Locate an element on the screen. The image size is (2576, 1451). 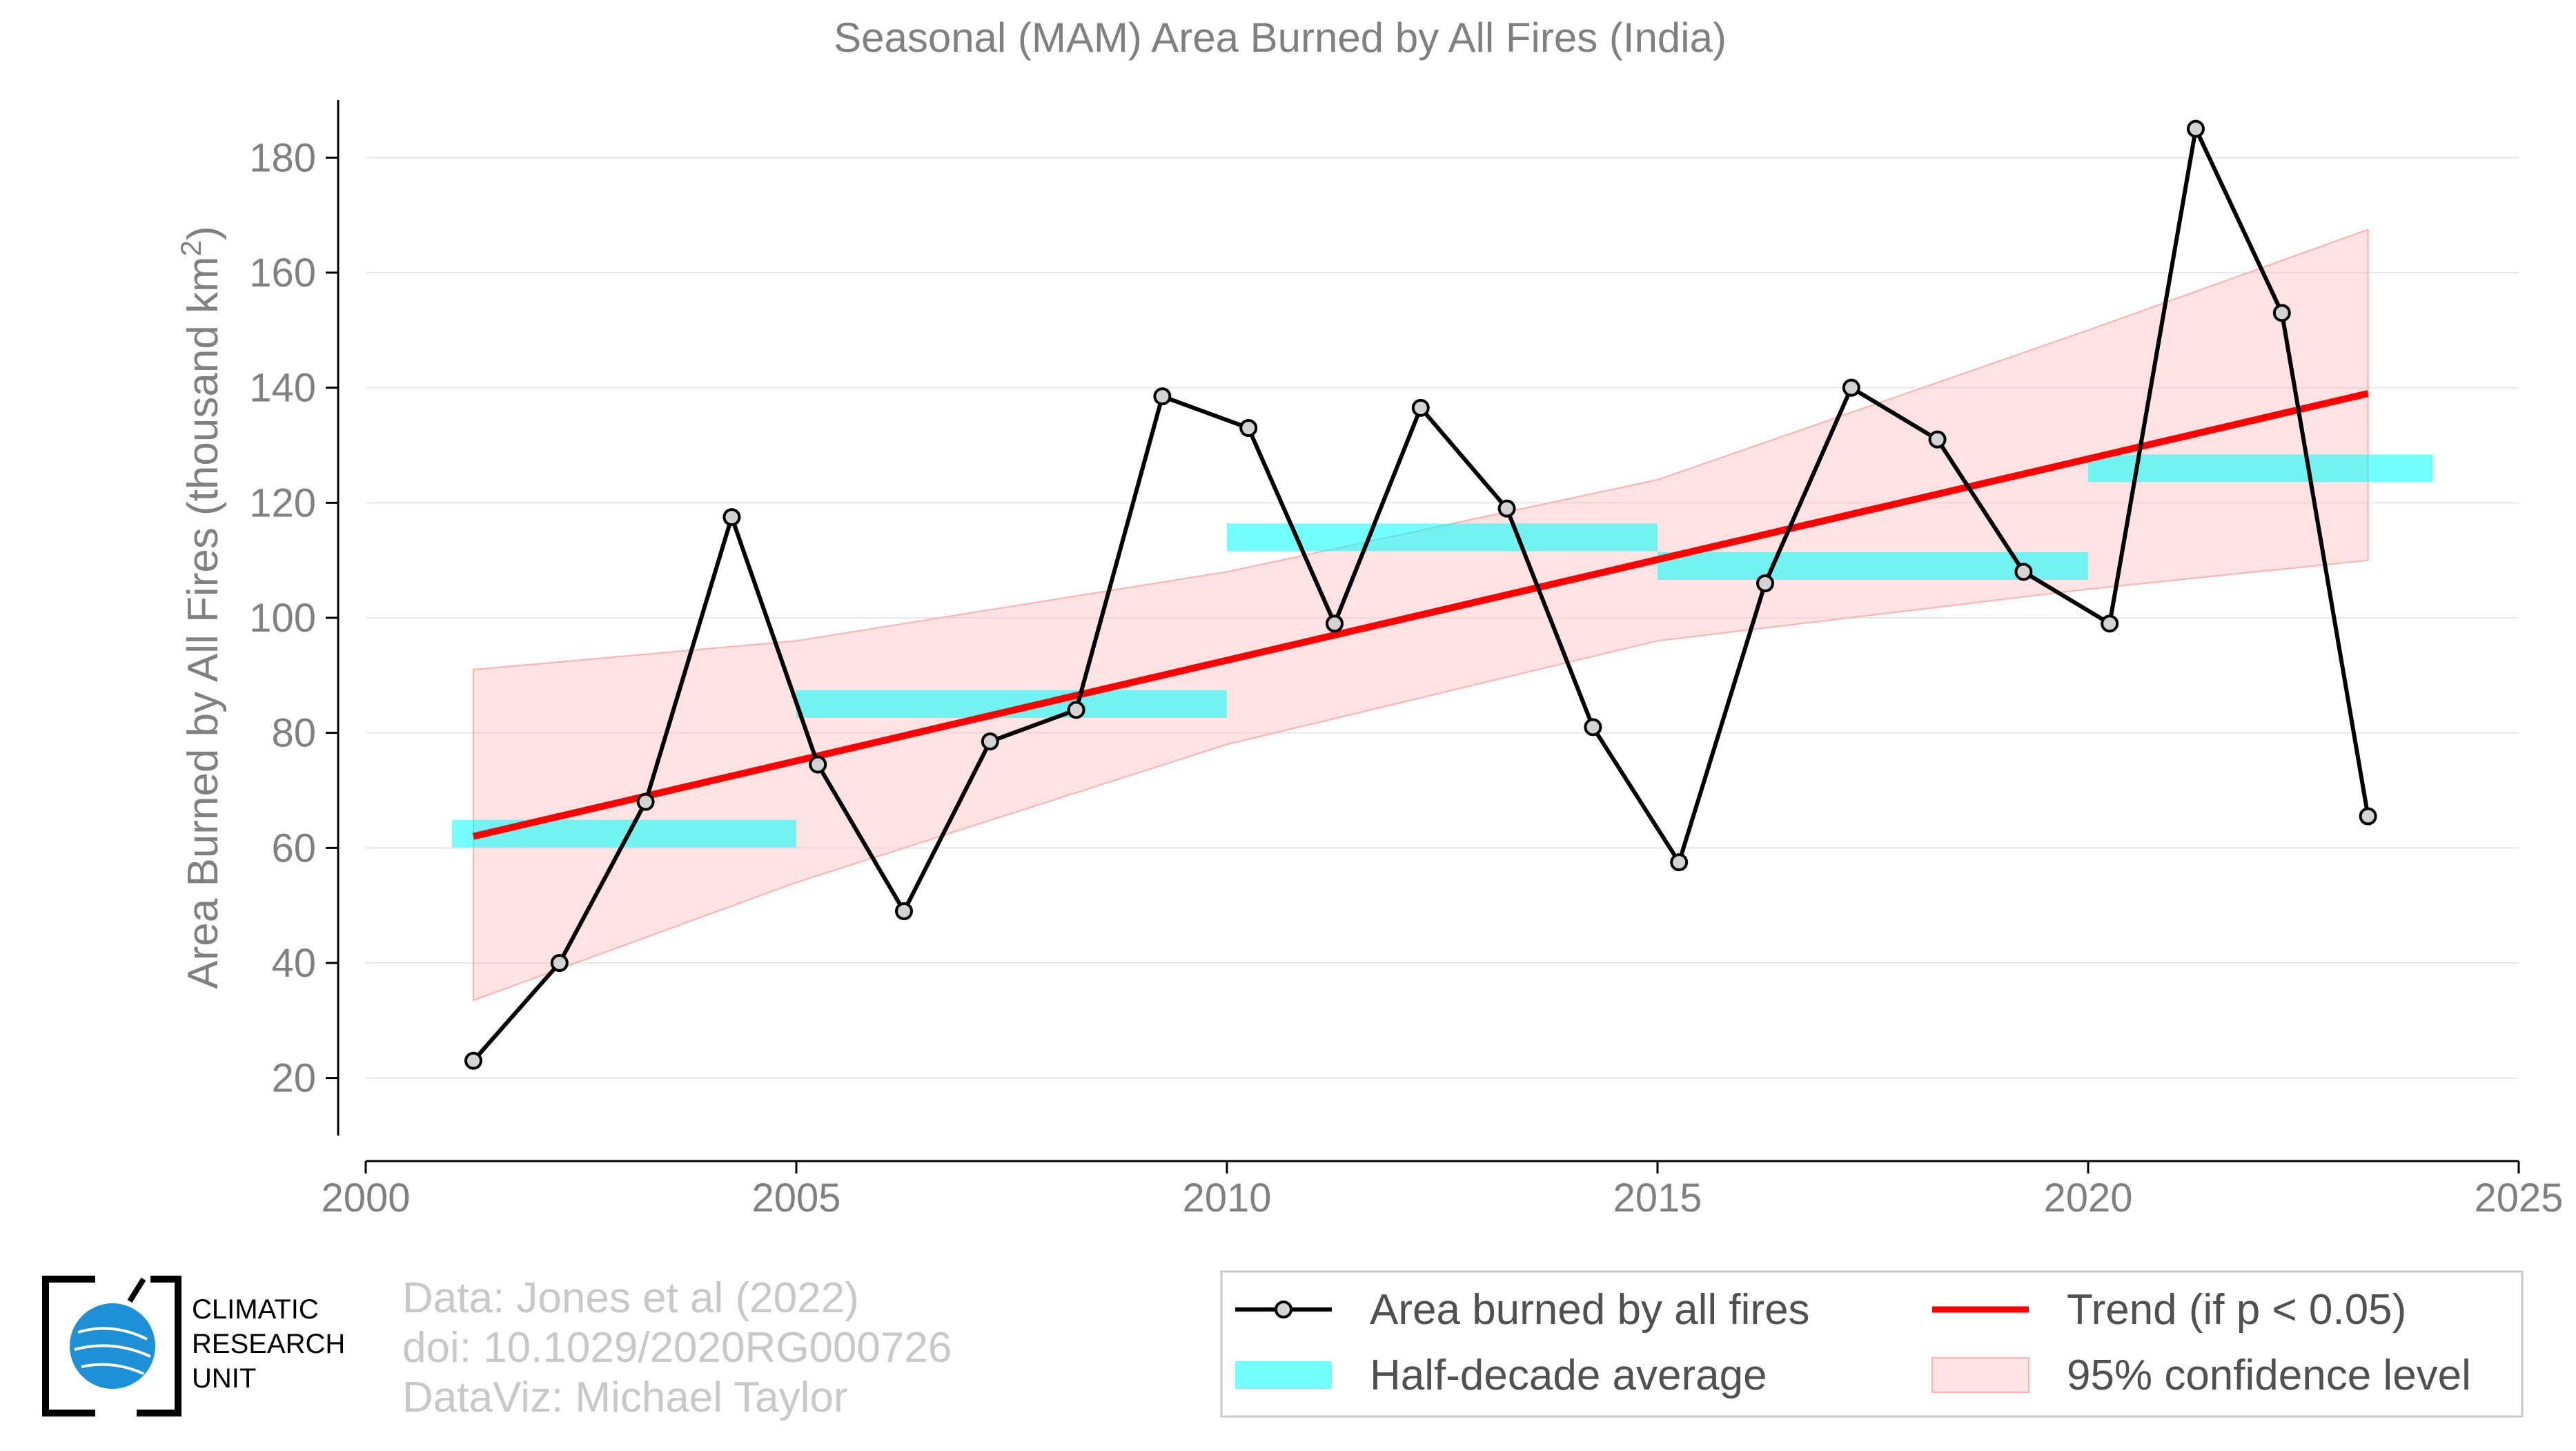
cru-logo-text: CLIMATIC RESEARCH UNIT is located at coordinates (268, 1344).